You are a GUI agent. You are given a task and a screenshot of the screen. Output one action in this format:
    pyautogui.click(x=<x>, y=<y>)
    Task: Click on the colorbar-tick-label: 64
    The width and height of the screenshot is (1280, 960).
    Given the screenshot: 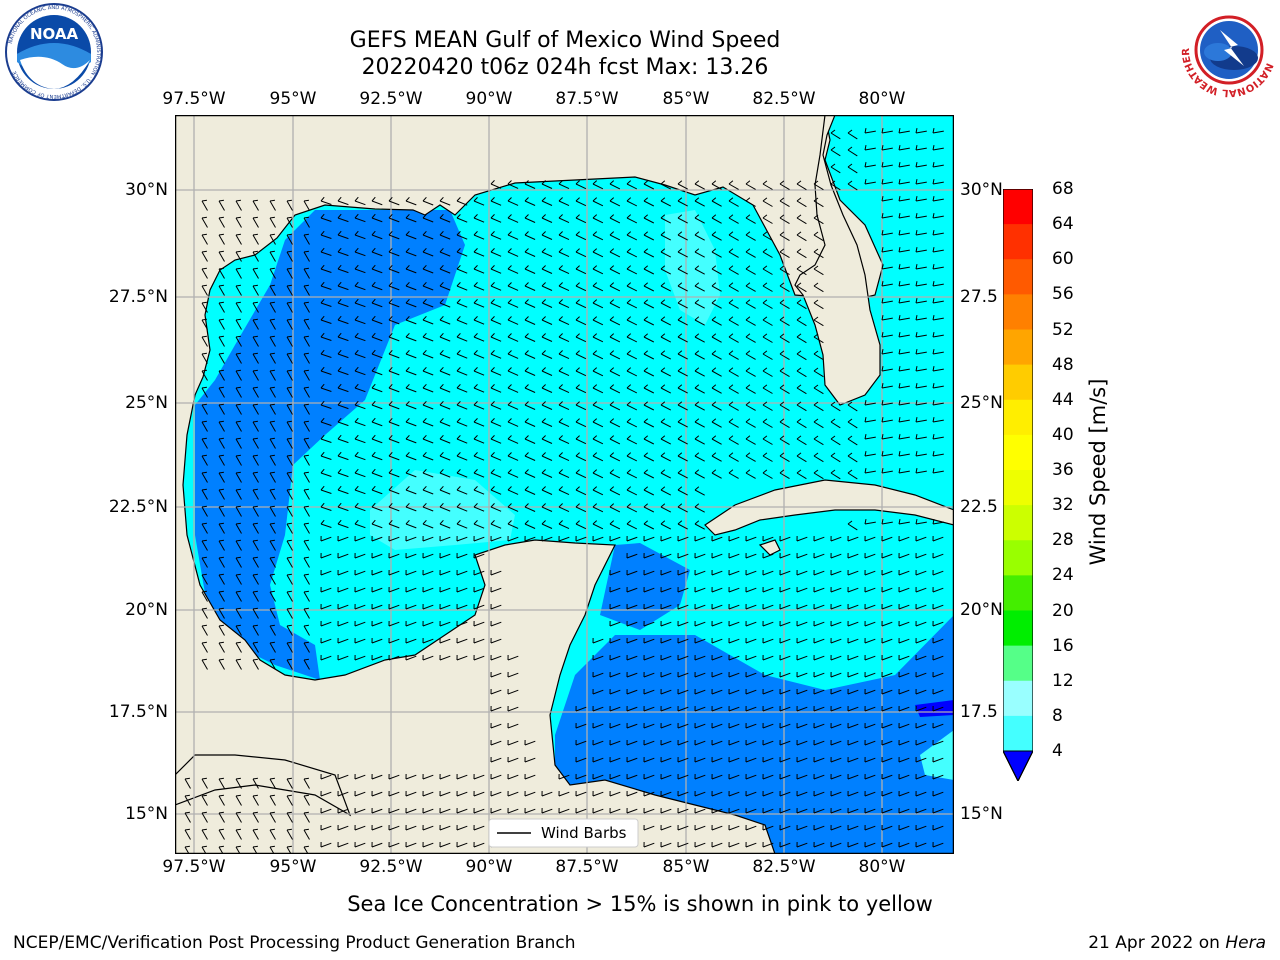 What is the action you would take?
    pyautogui.click(x=1063, y=224)
    